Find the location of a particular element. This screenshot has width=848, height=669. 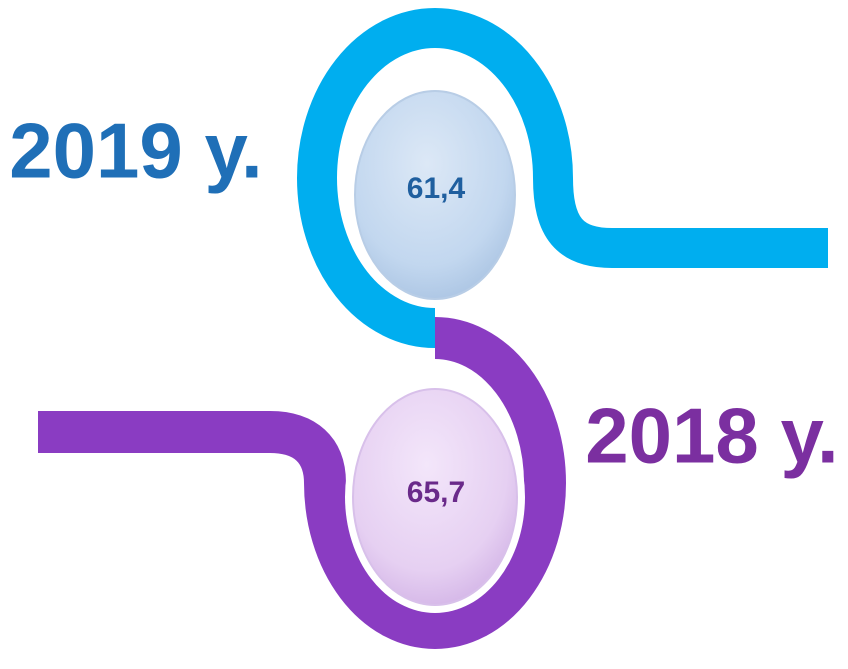

year-label: 2018 у. is located at coordinates (711, 436).